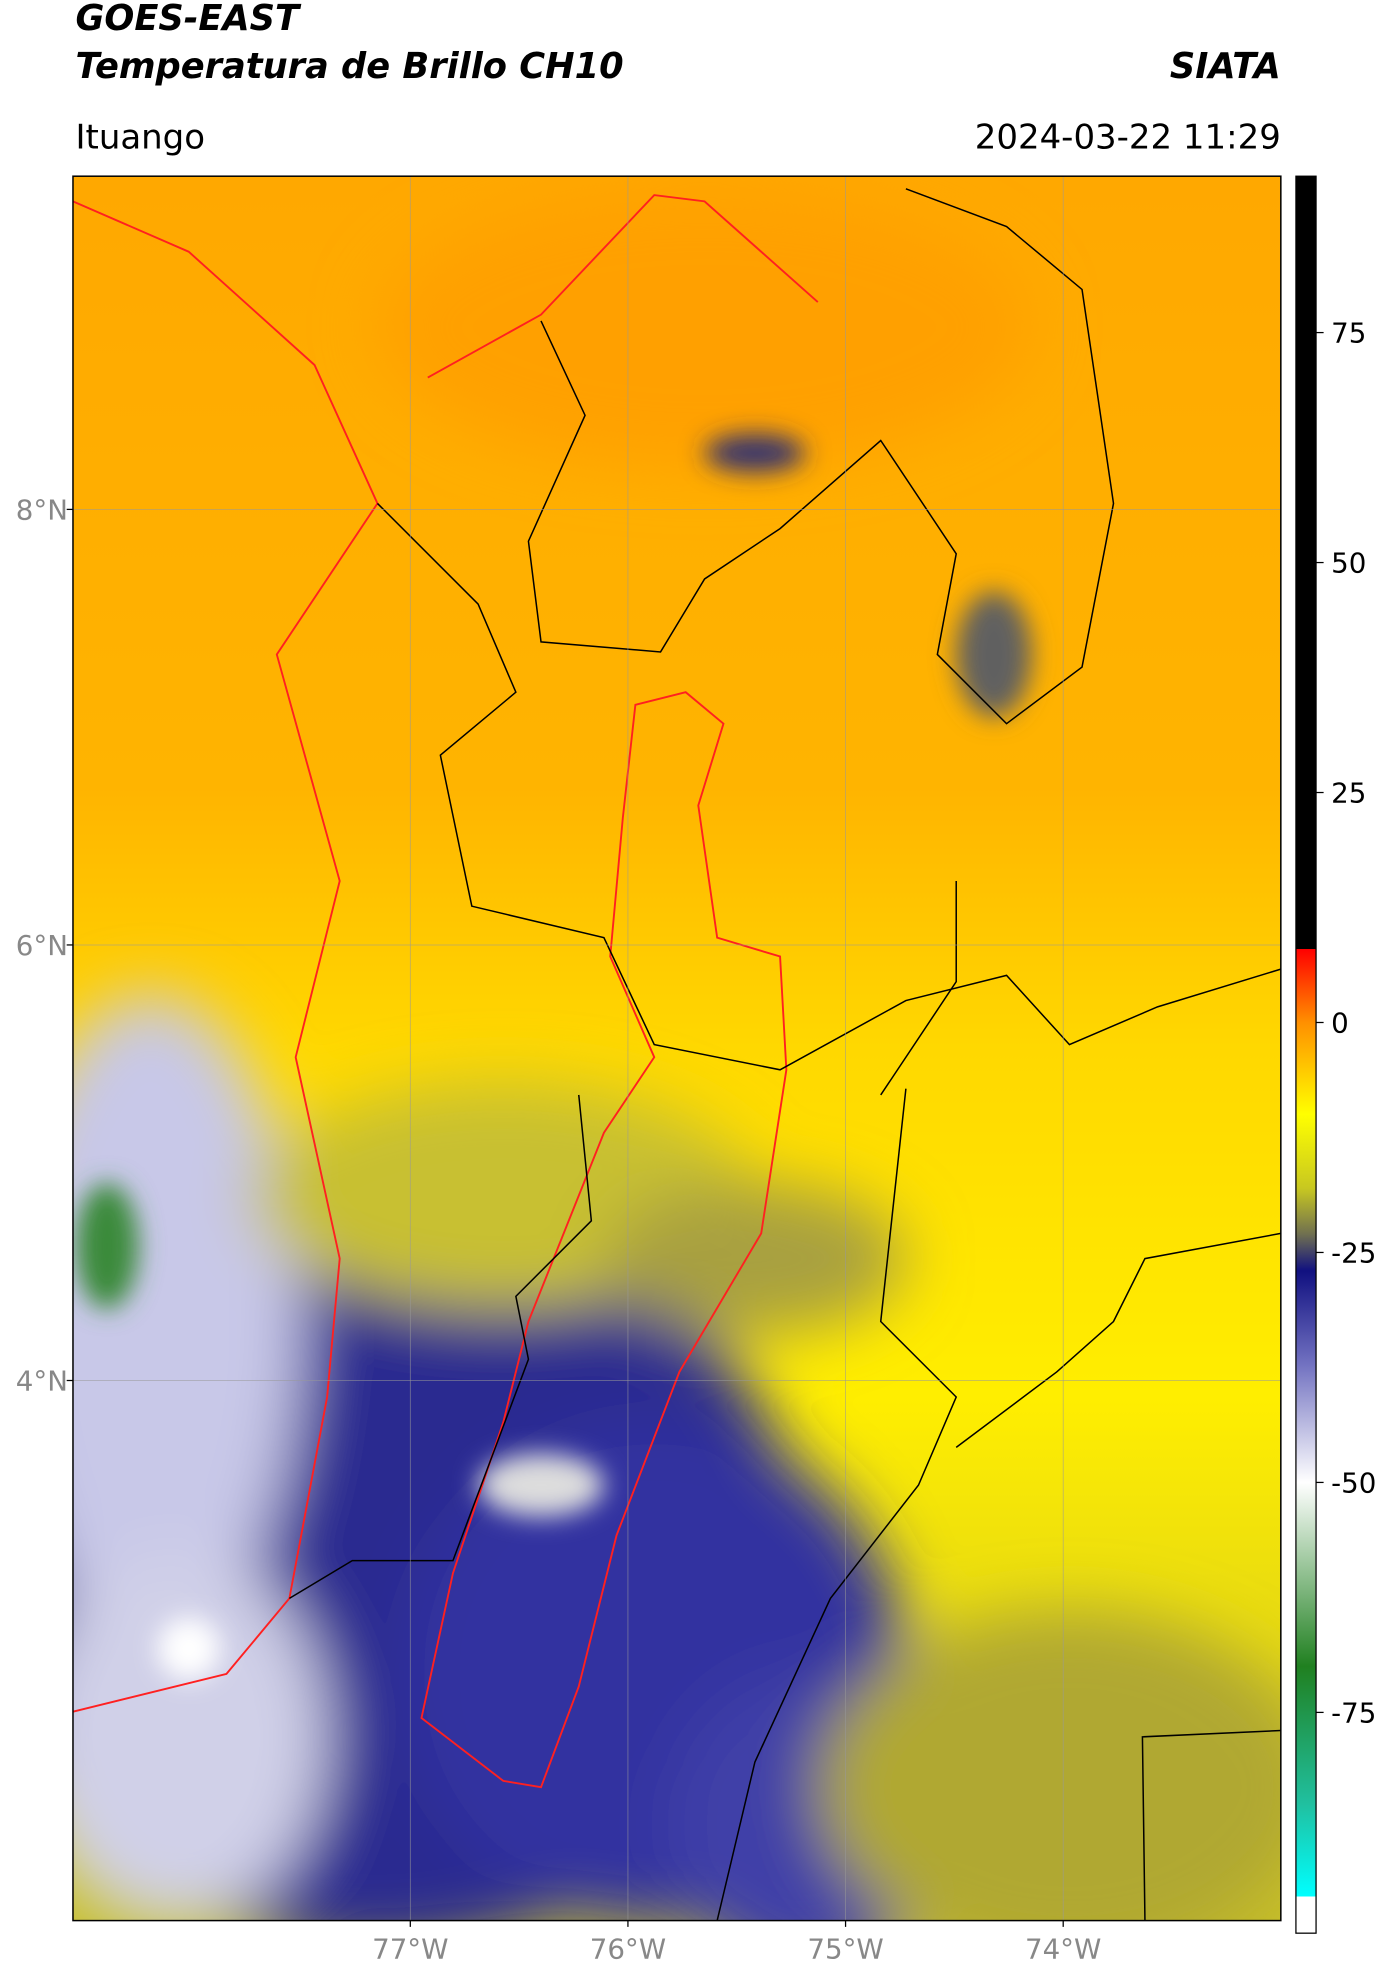  What do you see at coordinates (1353, 1482) in the screenshot?
I see `colorbar-label: -50` at bounding box center [1353, 1482].